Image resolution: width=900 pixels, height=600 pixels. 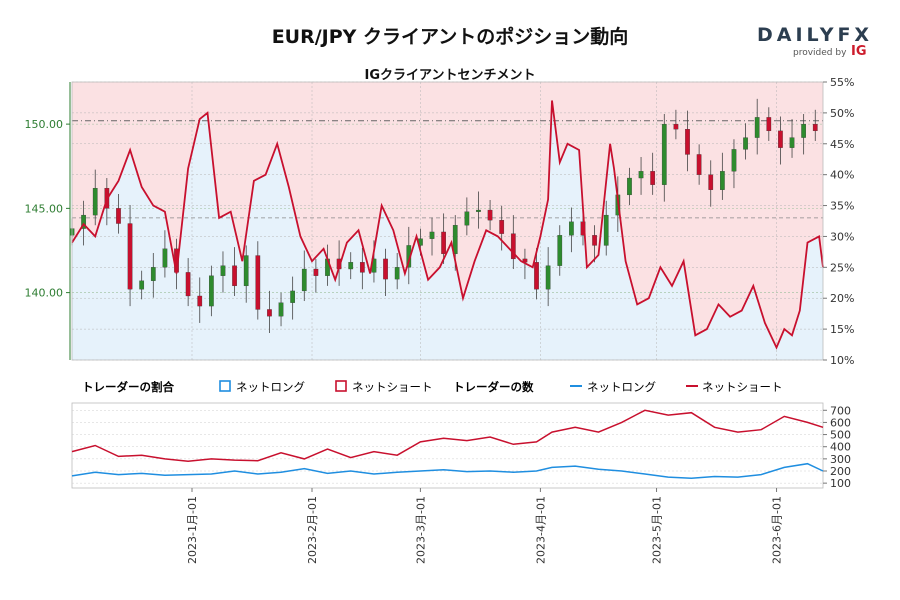 What do you see at coordinates (44, 293) in the screenshot?
I see `price-tick-label: 140.00` at bounding box center [44, 293].